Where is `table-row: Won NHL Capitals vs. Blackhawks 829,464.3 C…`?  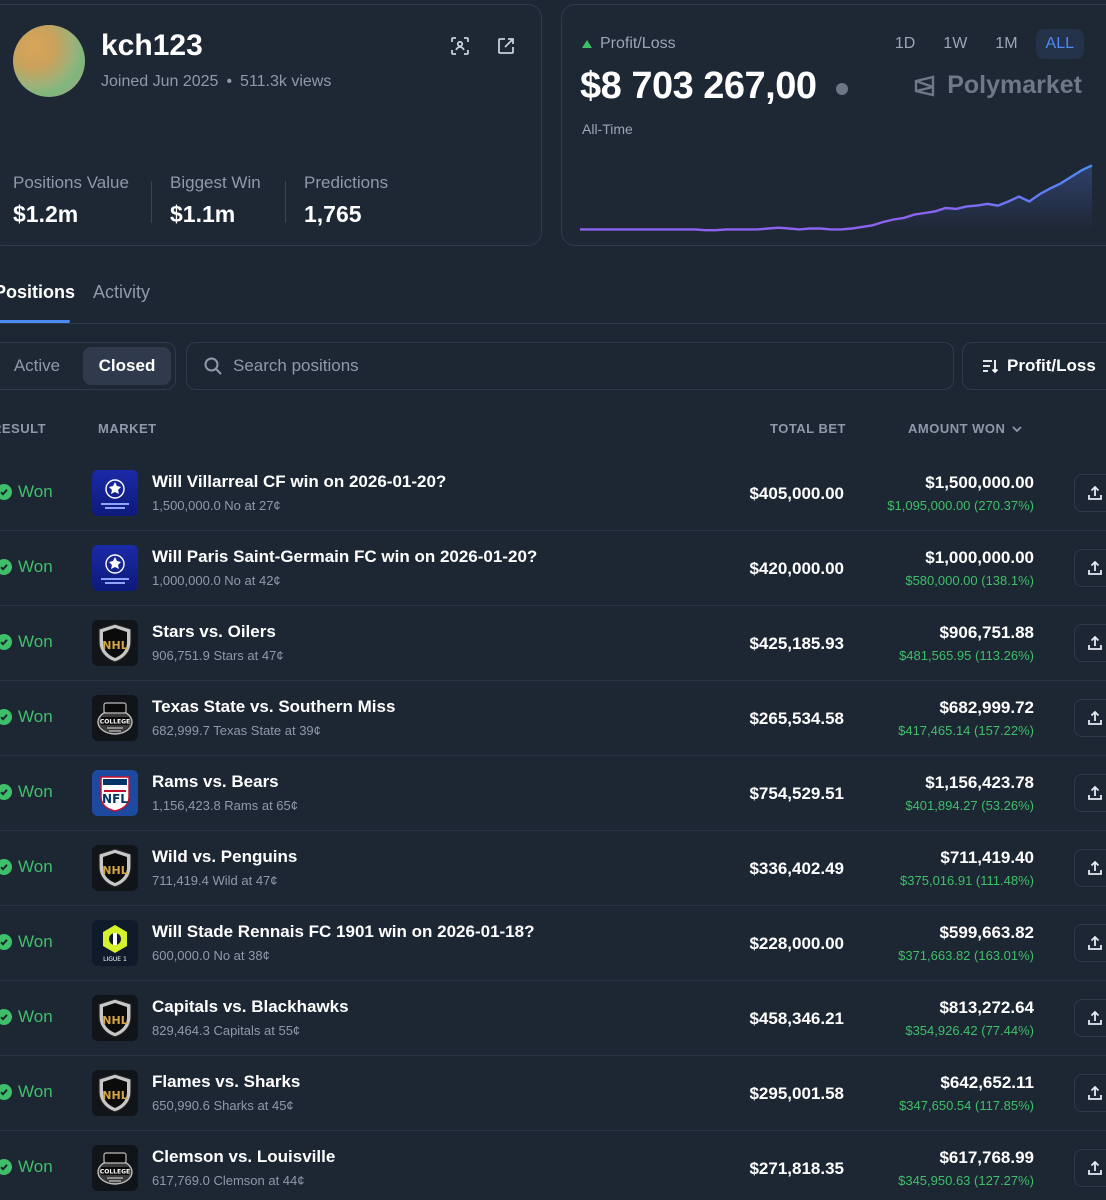
table-row: Won NHL Capitals vs. Blackhawks 829,464.3 C… is located at coordinates (553, 1018).